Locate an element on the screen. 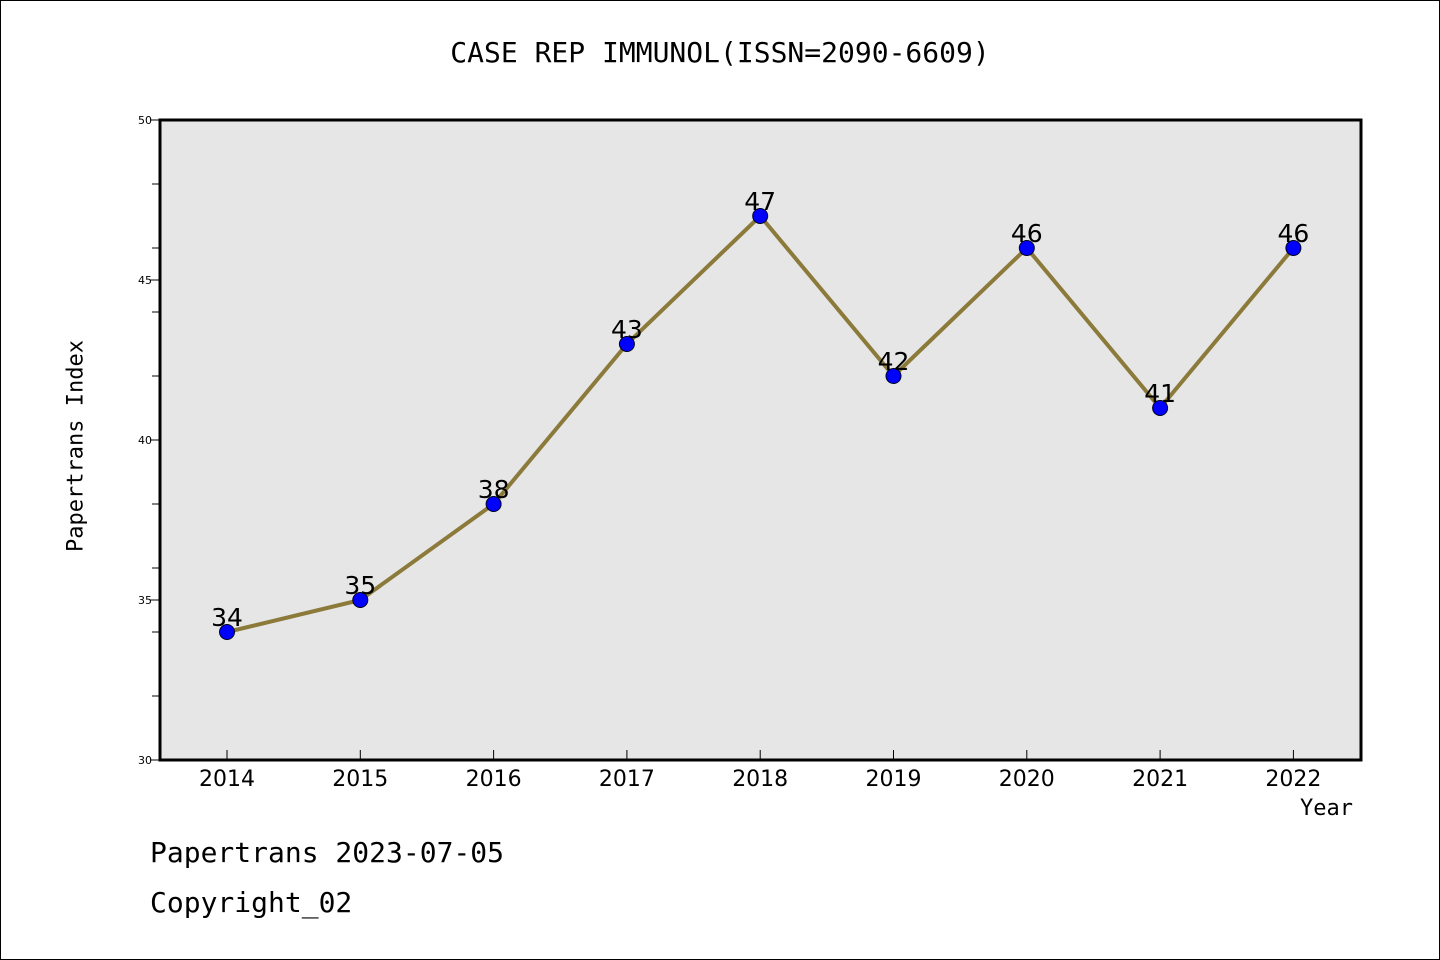 Image resolution: width=1440 pixels, height=960 pixels. data-label: 38 is located at coordinates (494, 489).